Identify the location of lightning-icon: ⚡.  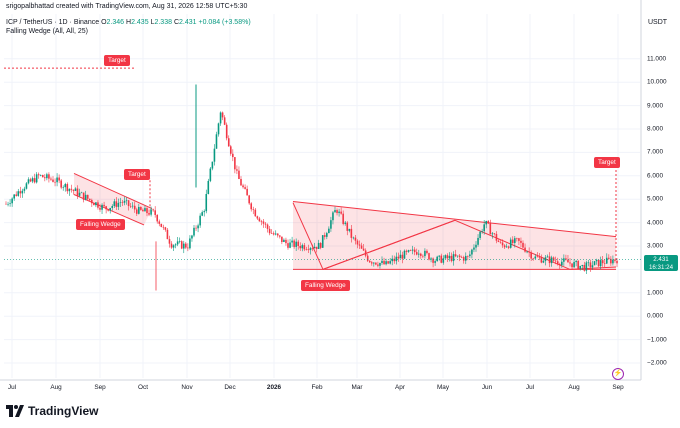
(618, 374).